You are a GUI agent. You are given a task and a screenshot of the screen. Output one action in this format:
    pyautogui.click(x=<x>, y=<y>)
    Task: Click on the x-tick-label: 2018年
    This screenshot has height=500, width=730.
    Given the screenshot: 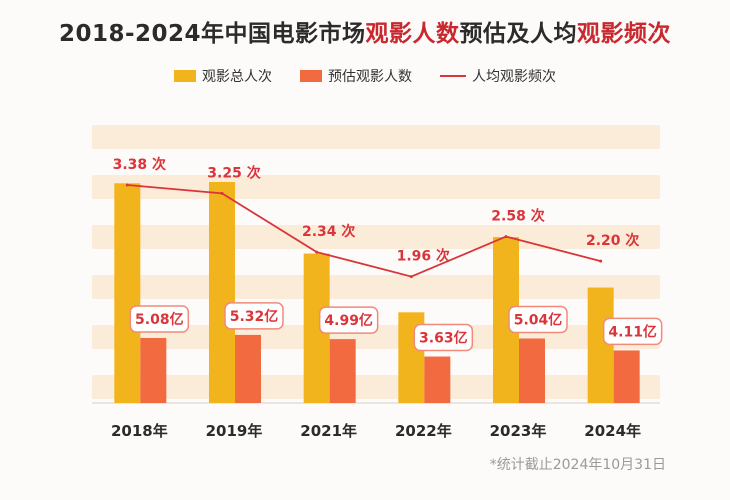 What is the action you would take?
    pyautogui.click(x=139, y=431)
    